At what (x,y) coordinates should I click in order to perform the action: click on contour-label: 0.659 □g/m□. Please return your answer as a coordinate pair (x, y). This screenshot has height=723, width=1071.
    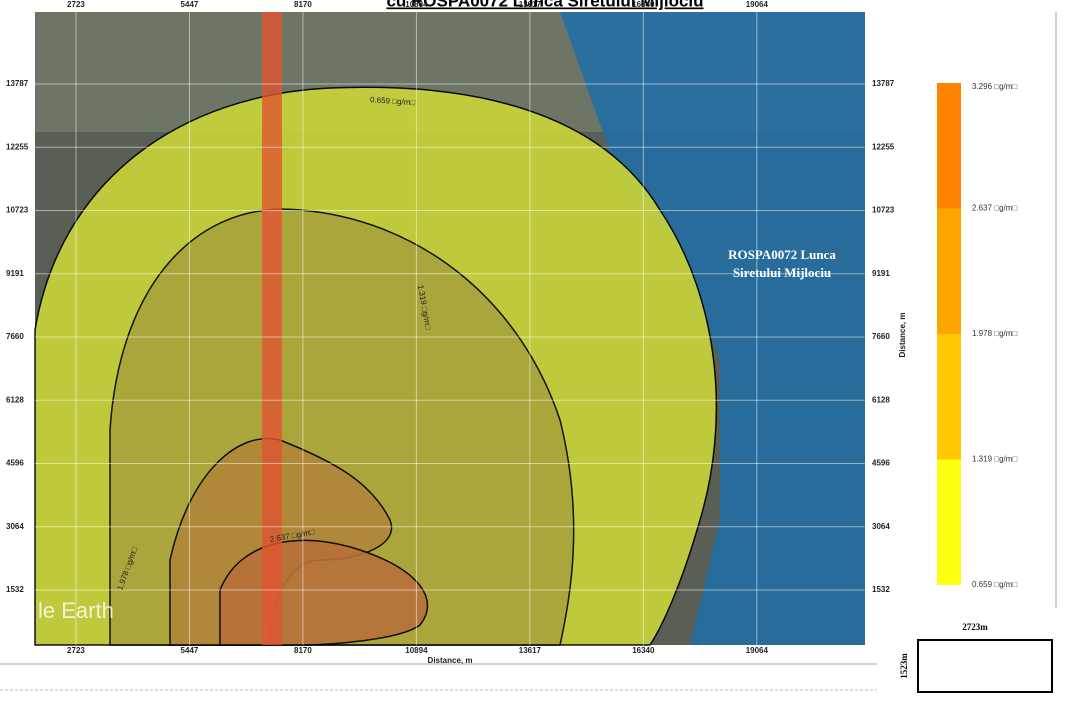
    Looking at the image, I should click on (393, 101).